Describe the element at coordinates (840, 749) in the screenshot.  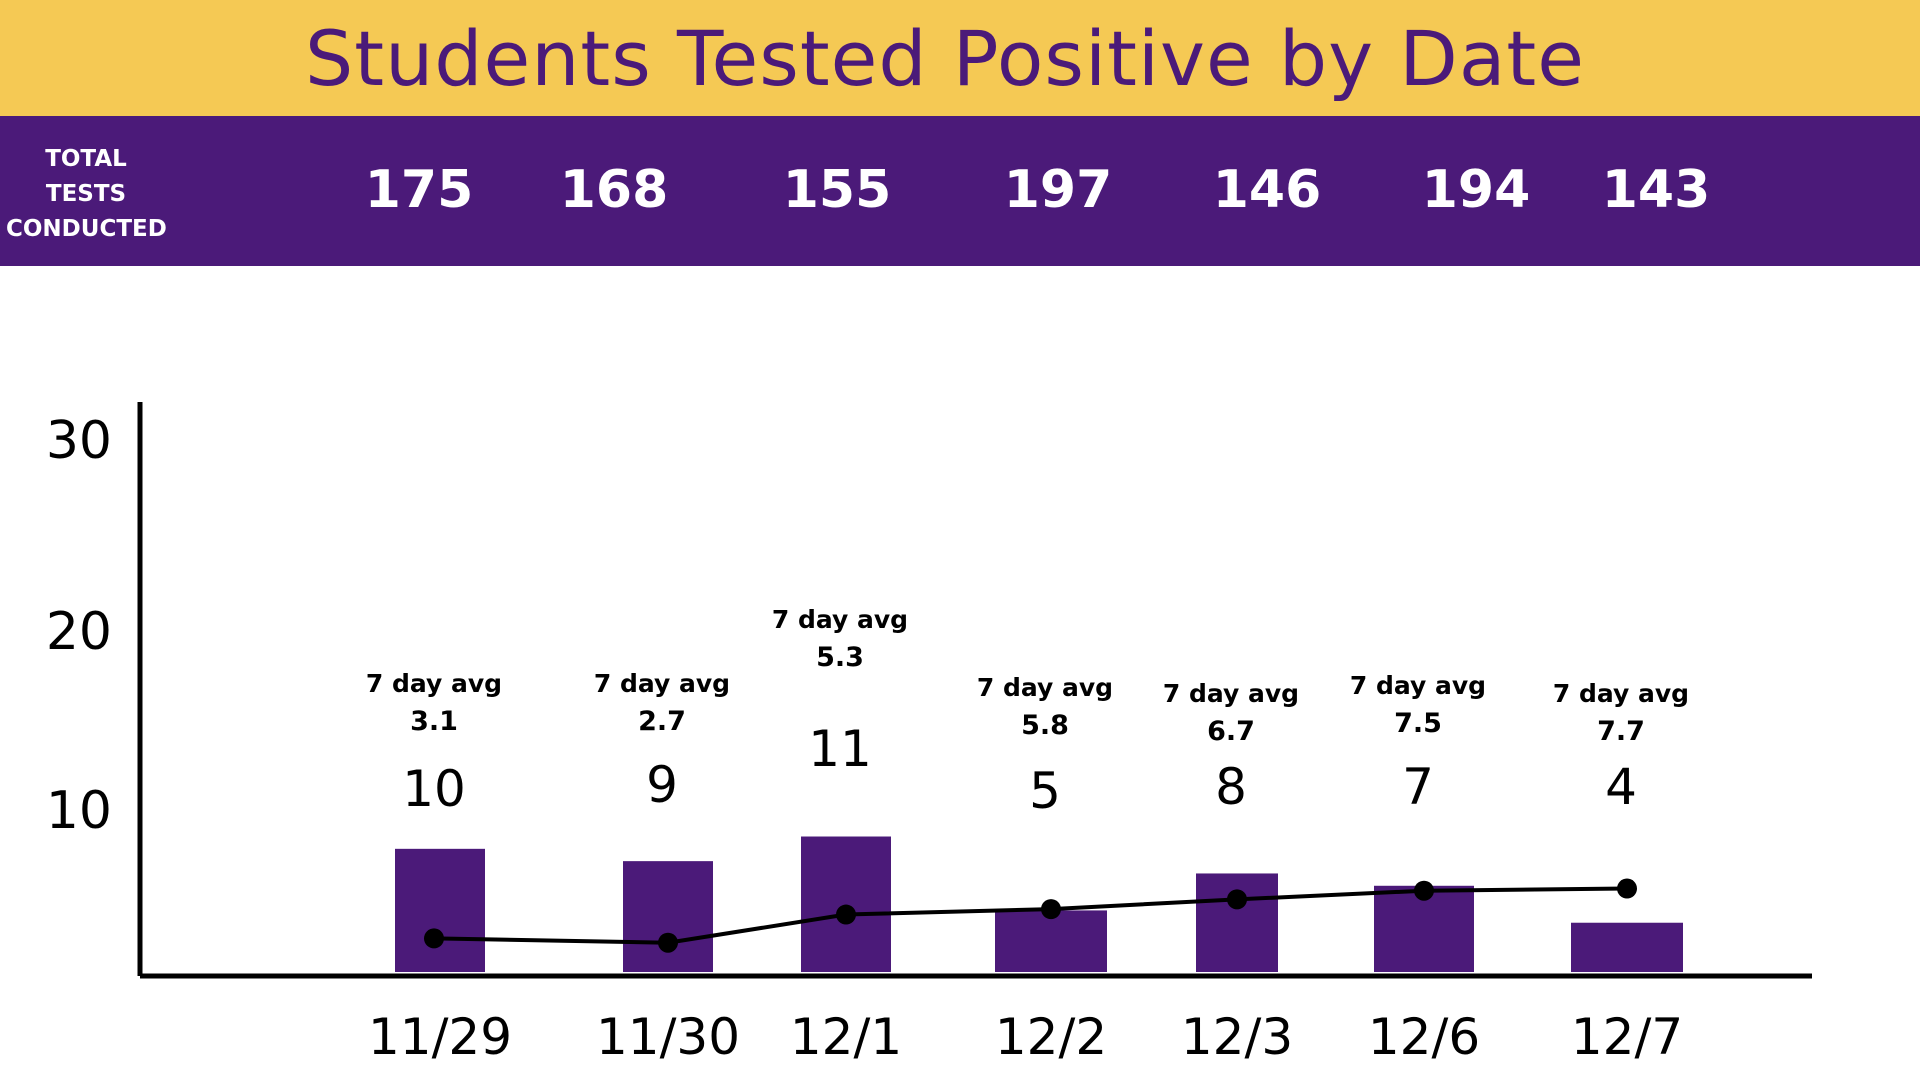
I see `value-label: 11` at that location.